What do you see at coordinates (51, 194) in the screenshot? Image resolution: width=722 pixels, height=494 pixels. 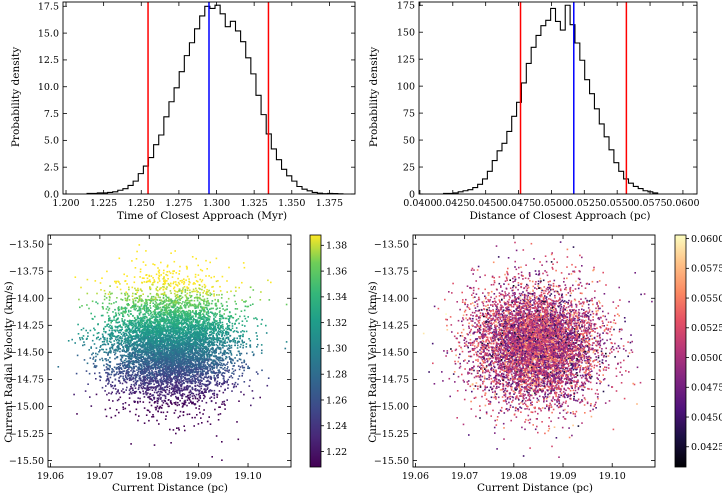 I see `y-tick-label: 0.0` at bounding box center [51, 194].